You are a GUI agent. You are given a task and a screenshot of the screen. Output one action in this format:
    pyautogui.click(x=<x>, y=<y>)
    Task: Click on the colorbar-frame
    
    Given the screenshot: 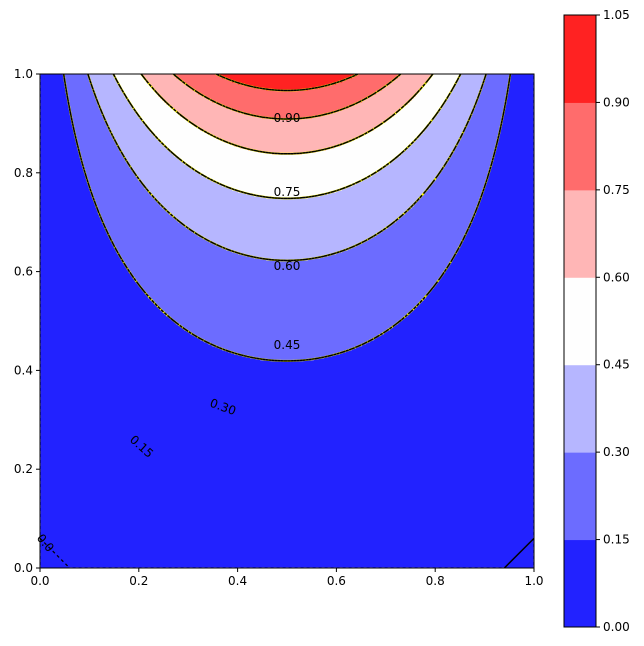 What is the action you would take?
    pyautogui.click(x=580, y=321)
    